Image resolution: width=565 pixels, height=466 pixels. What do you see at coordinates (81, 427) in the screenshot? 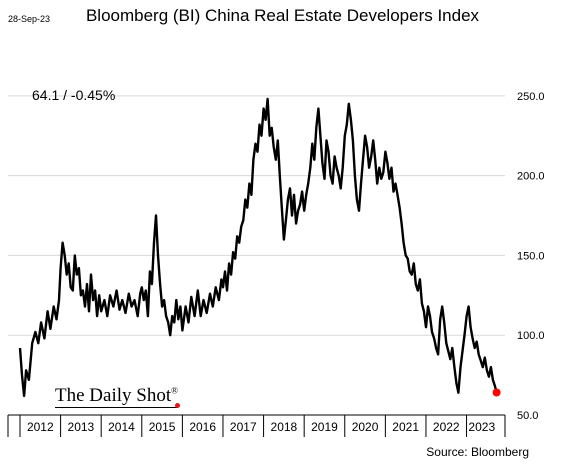
I see `x-tick-label: 2013` at bounding box center [81, 427].